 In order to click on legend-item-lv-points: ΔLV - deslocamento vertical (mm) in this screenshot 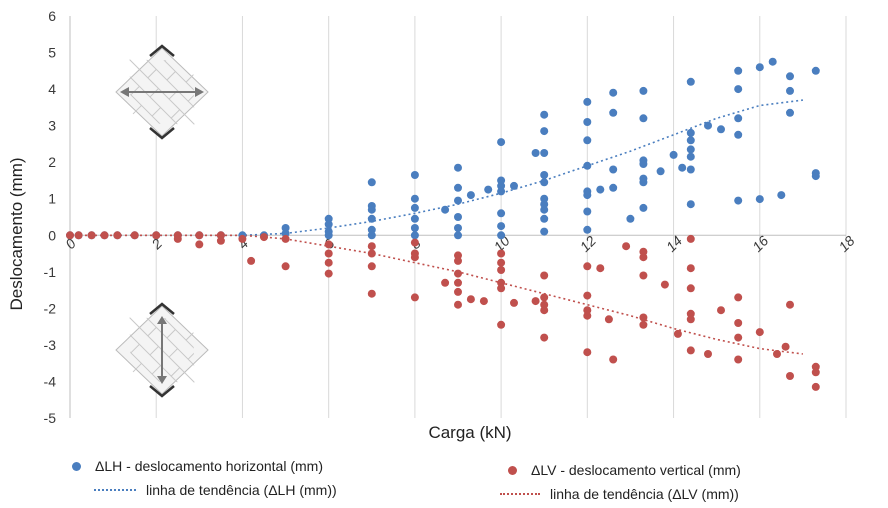, I will do `click(624, 470)`.